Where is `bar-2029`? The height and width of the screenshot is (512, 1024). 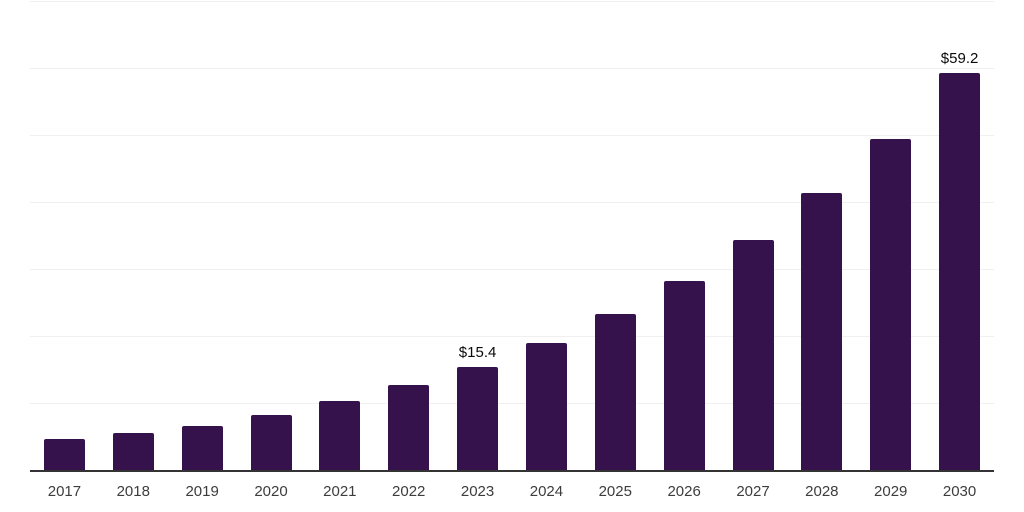 bar-2029 is located at coordinates (891, 304).